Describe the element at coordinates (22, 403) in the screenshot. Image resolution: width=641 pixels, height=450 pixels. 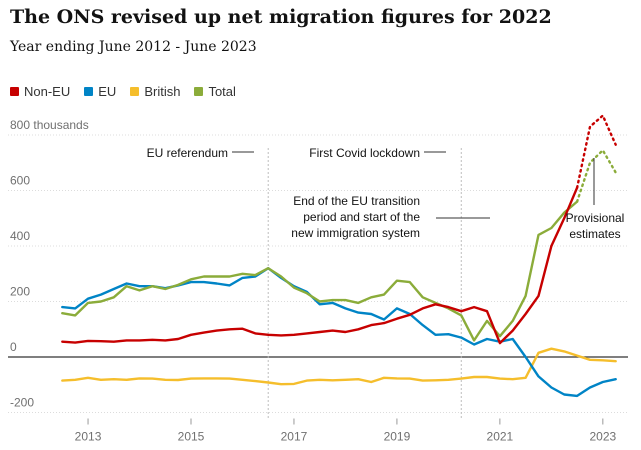
I see `y-tick-label--200: -200` at that location.